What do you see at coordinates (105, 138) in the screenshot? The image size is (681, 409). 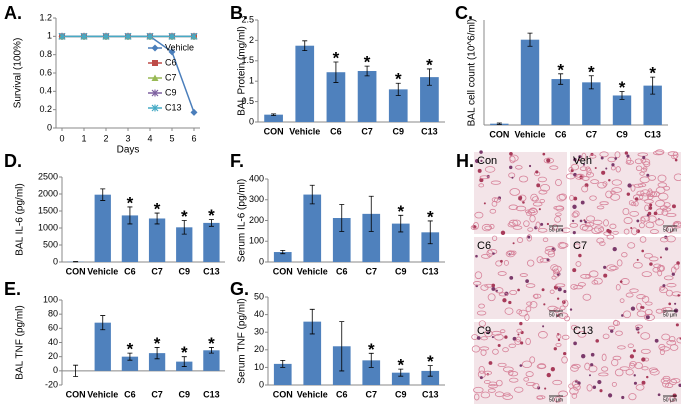 I see `x-tick-label: 2` at bounding box center [105, 138].